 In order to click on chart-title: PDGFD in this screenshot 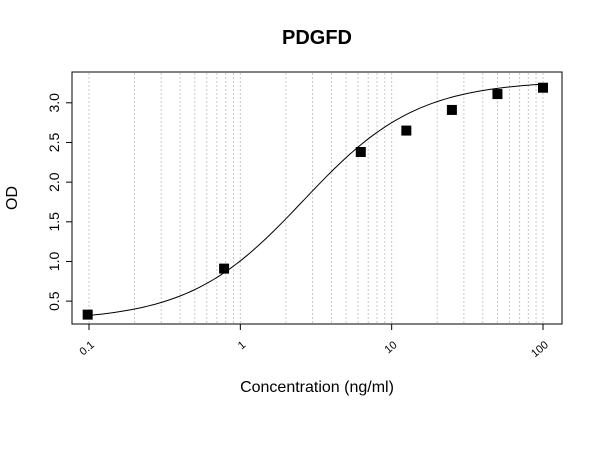, I will do `click(317, 38)`.